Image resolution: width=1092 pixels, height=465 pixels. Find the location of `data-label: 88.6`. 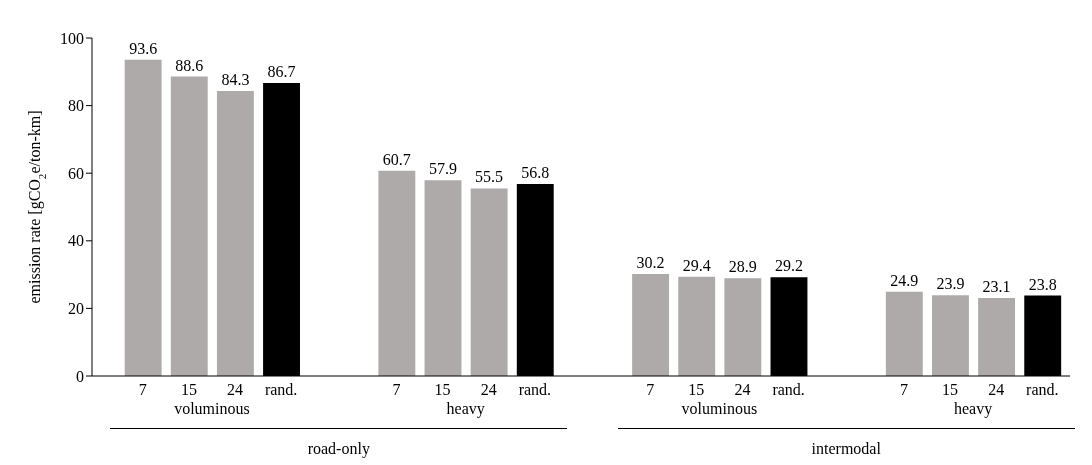

data-label: 88.6 is located at coordinates (189, 65).